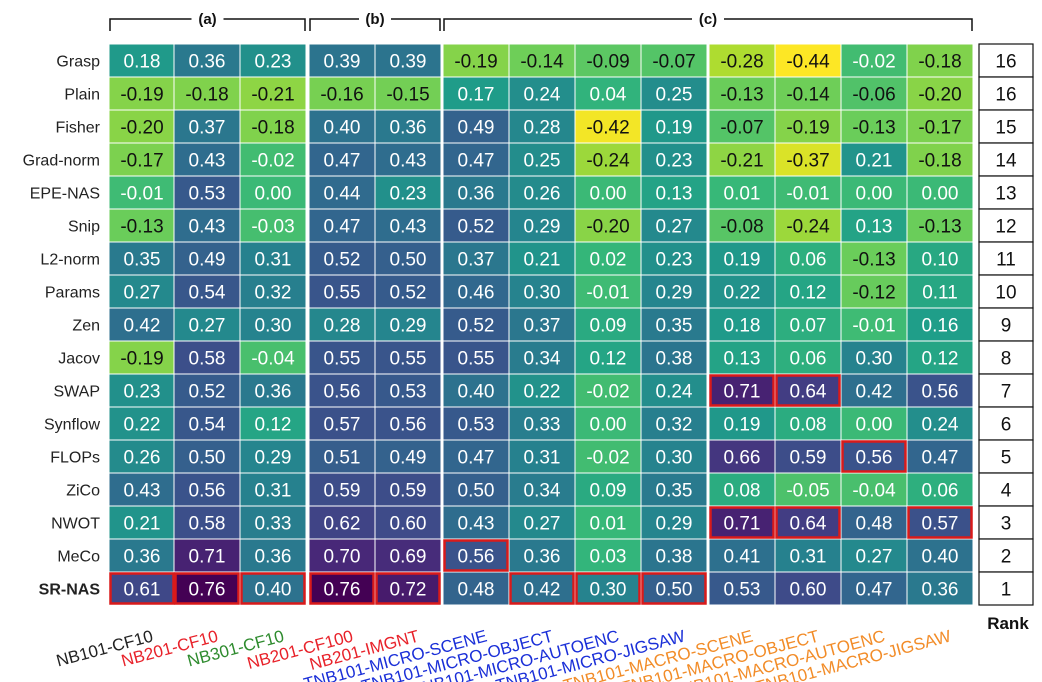 The width and height of the screenshot is (1042, 682). What do you see at coordinates (674, 425) in the screenshot?
I see `cell-value: 0.32` at bounding box center [674, 425].